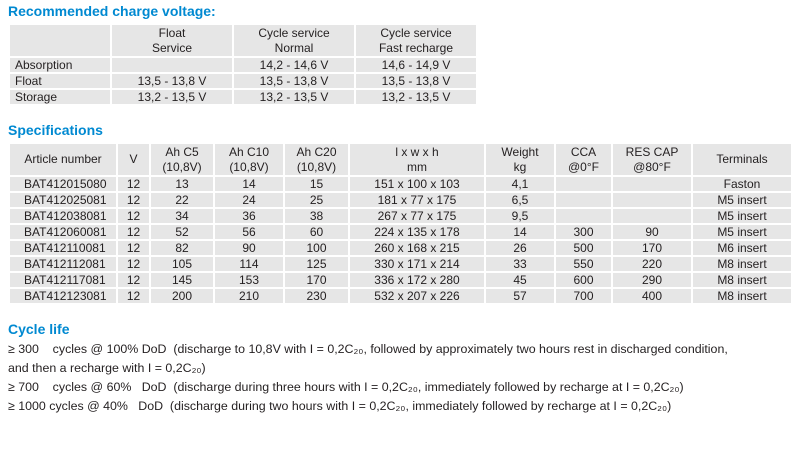 The image size is (811, 452). What do you see at coordinates (249, 296) in the screenshot?
I see `table-cell: 210` at bounding box center [249, 296].